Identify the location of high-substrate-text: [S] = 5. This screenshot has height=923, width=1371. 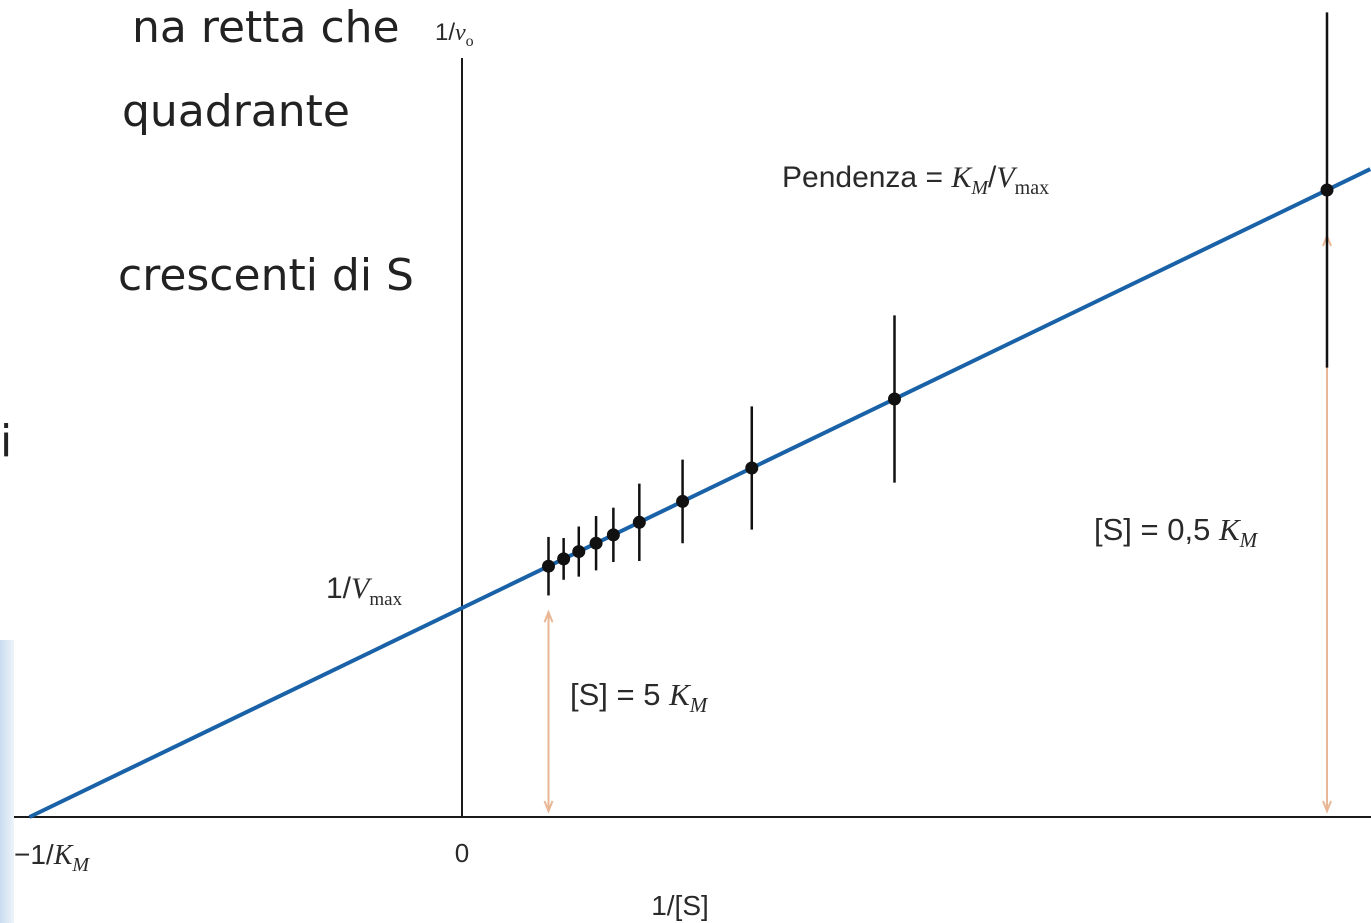
(619, 694).